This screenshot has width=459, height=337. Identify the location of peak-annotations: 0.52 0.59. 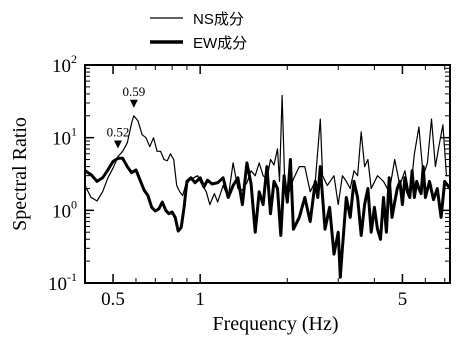
(126, 116).